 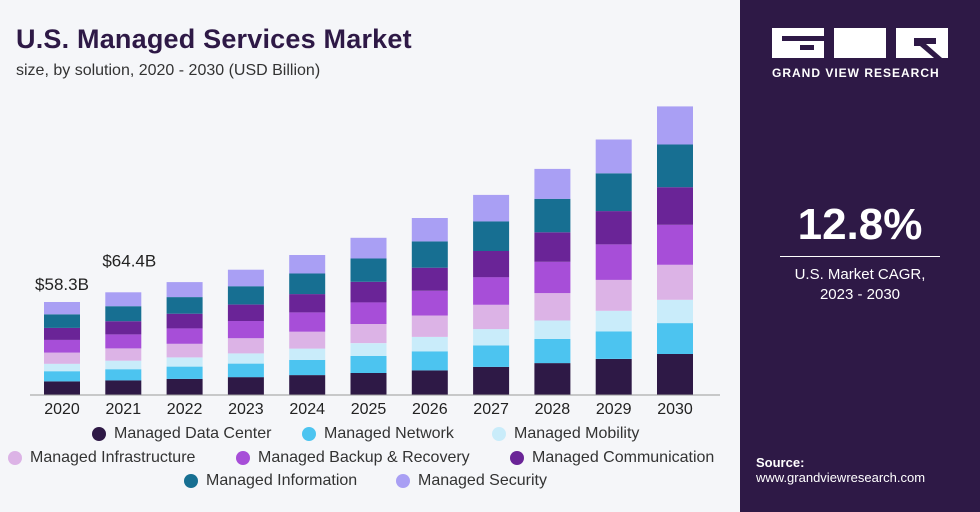 I want to click on legend-label: Managed Information, so click(x=282, y=480).